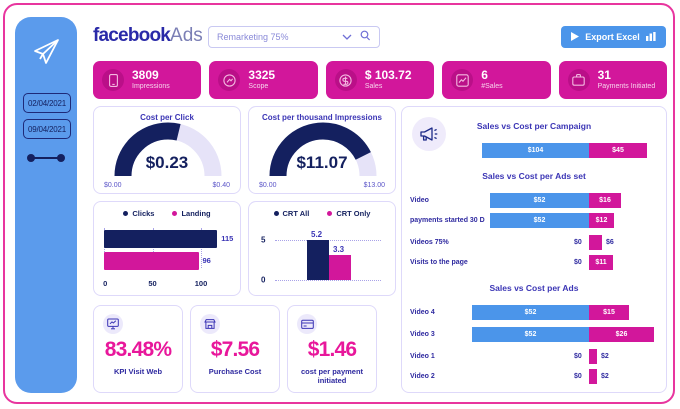 Image resolution: width=680 pixels, height=409 pixels. Describe the element at coordinates (609, 312) in the screenshot. I see `bar-cost: $15` at that location.